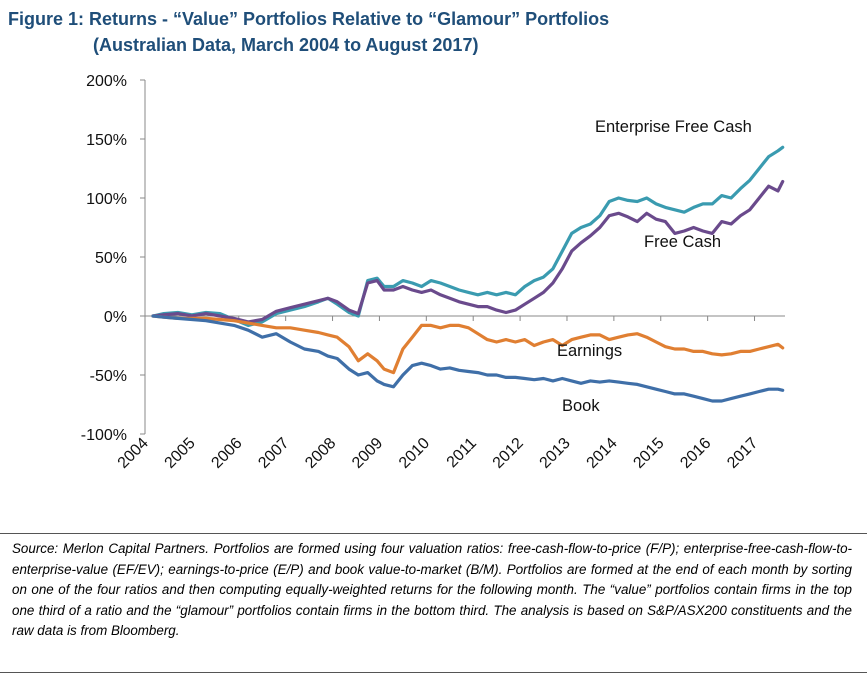  I want to click on x-tick-label: 2015, so click(648, 453).